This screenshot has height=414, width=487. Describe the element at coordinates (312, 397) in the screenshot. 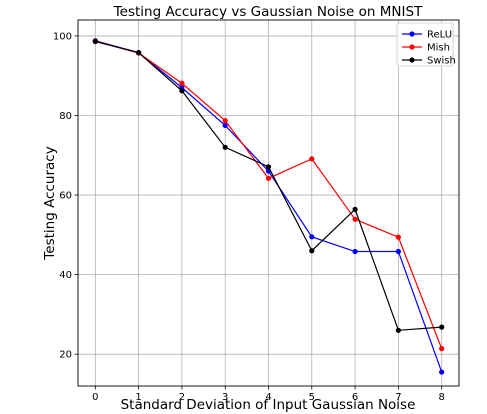

I see `x-tick-label: 5` at that location.